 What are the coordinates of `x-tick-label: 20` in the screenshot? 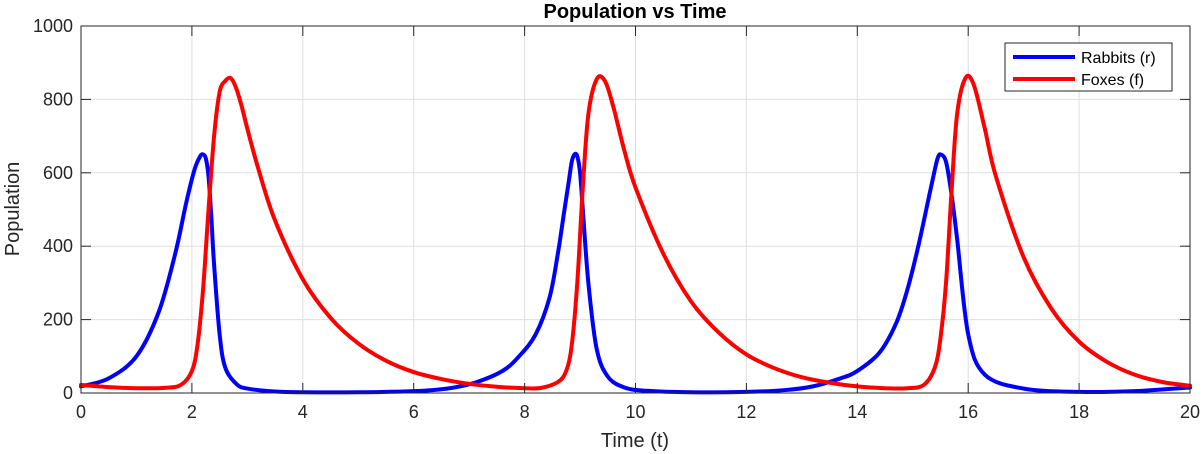 It's located at (1190, 412).